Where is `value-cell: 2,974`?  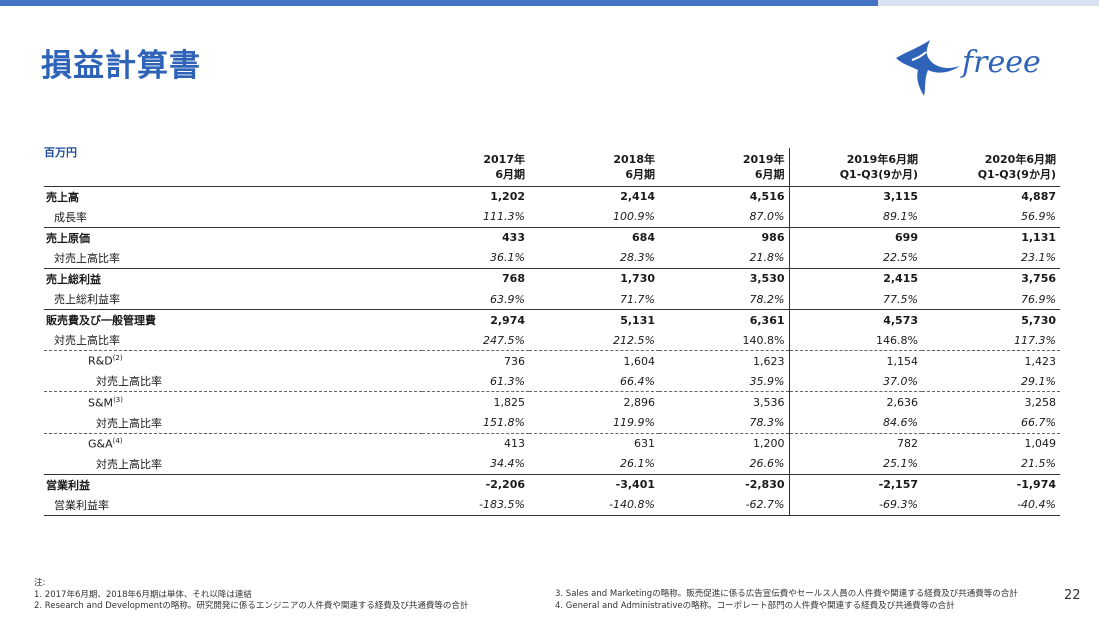
value-cell: 2,974 is located at coordinates (507, 320).